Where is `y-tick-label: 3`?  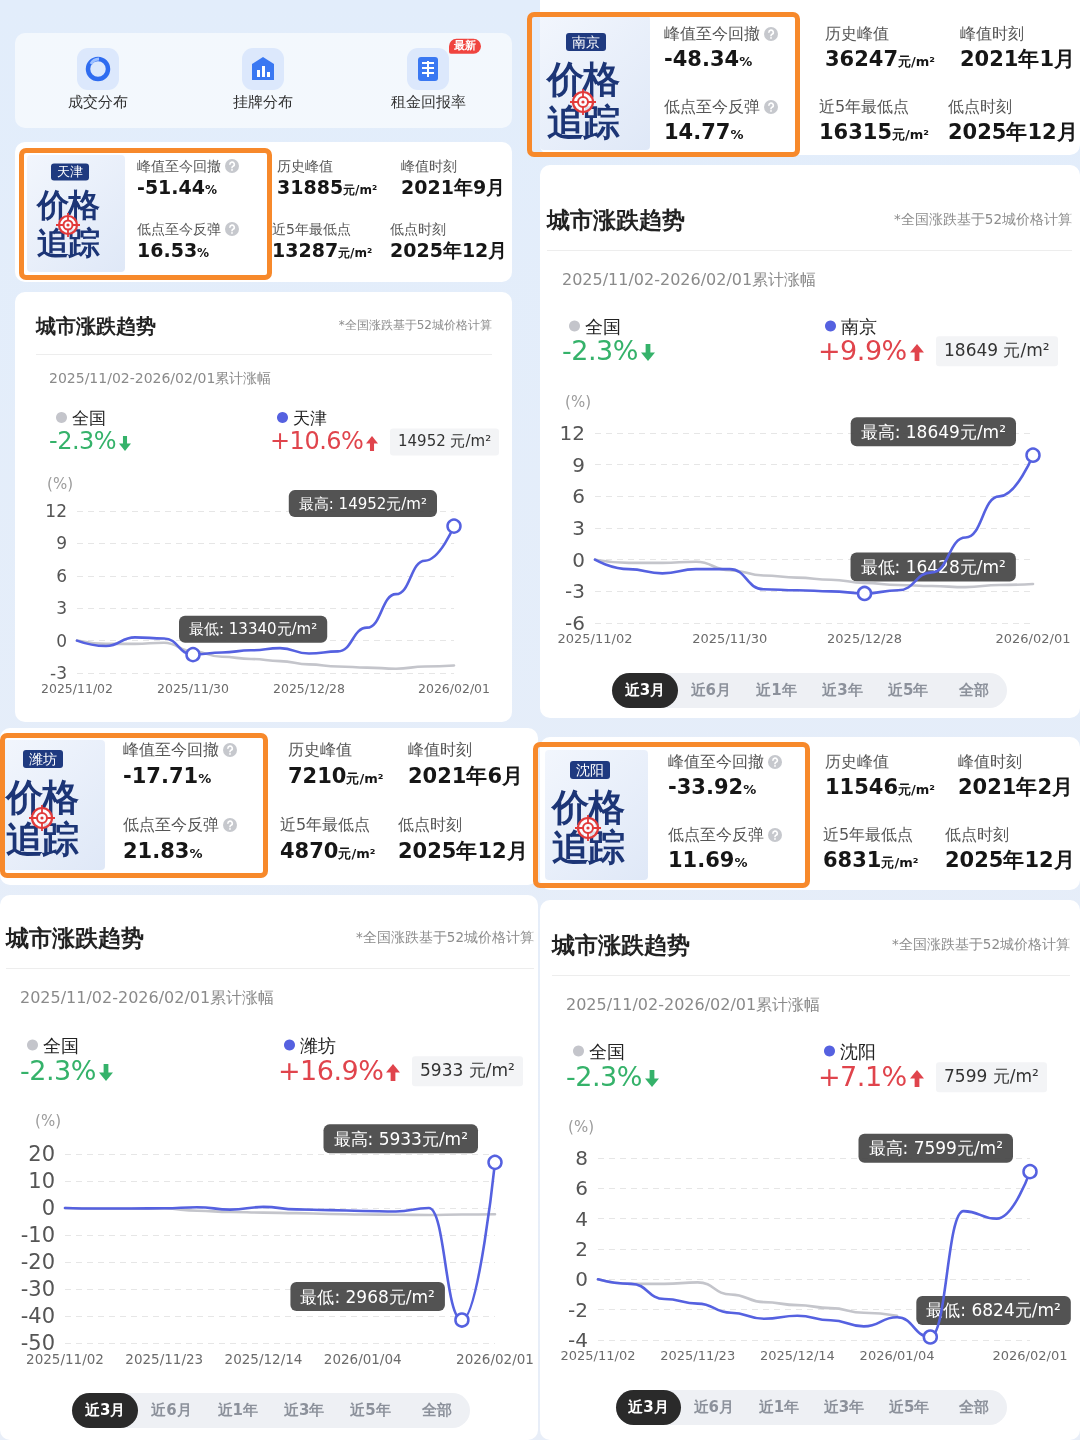 y-tick-label: 3 is located at coordinates (578, 528).